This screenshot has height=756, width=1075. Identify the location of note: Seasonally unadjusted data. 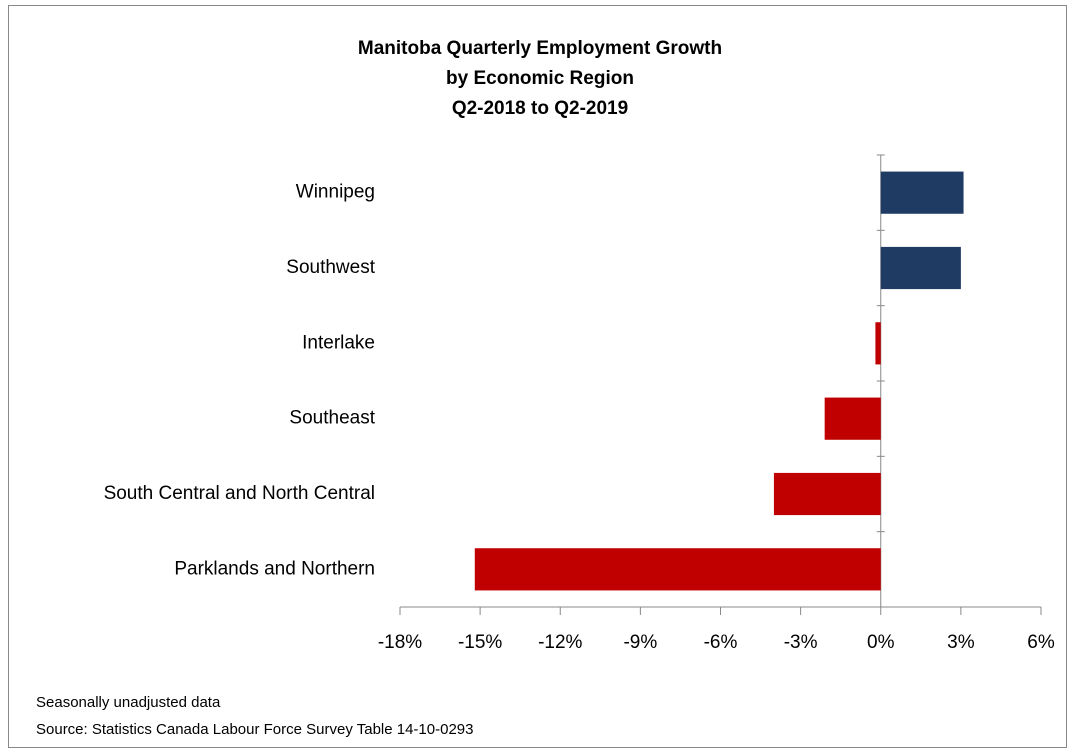
(128, 702).